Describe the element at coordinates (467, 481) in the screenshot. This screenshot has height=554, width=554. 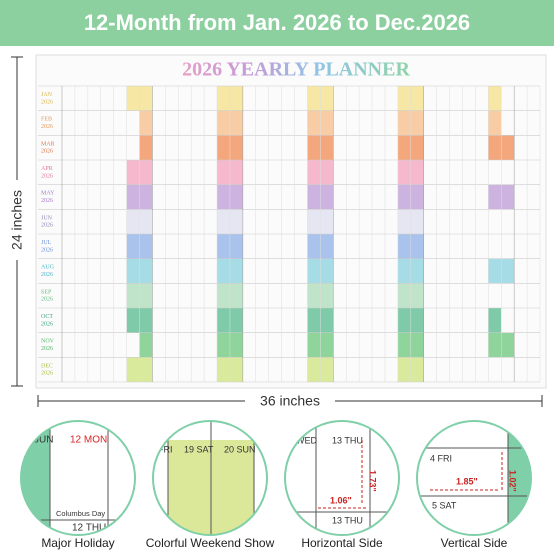
I see `detail-text: 1.85"` at that location.